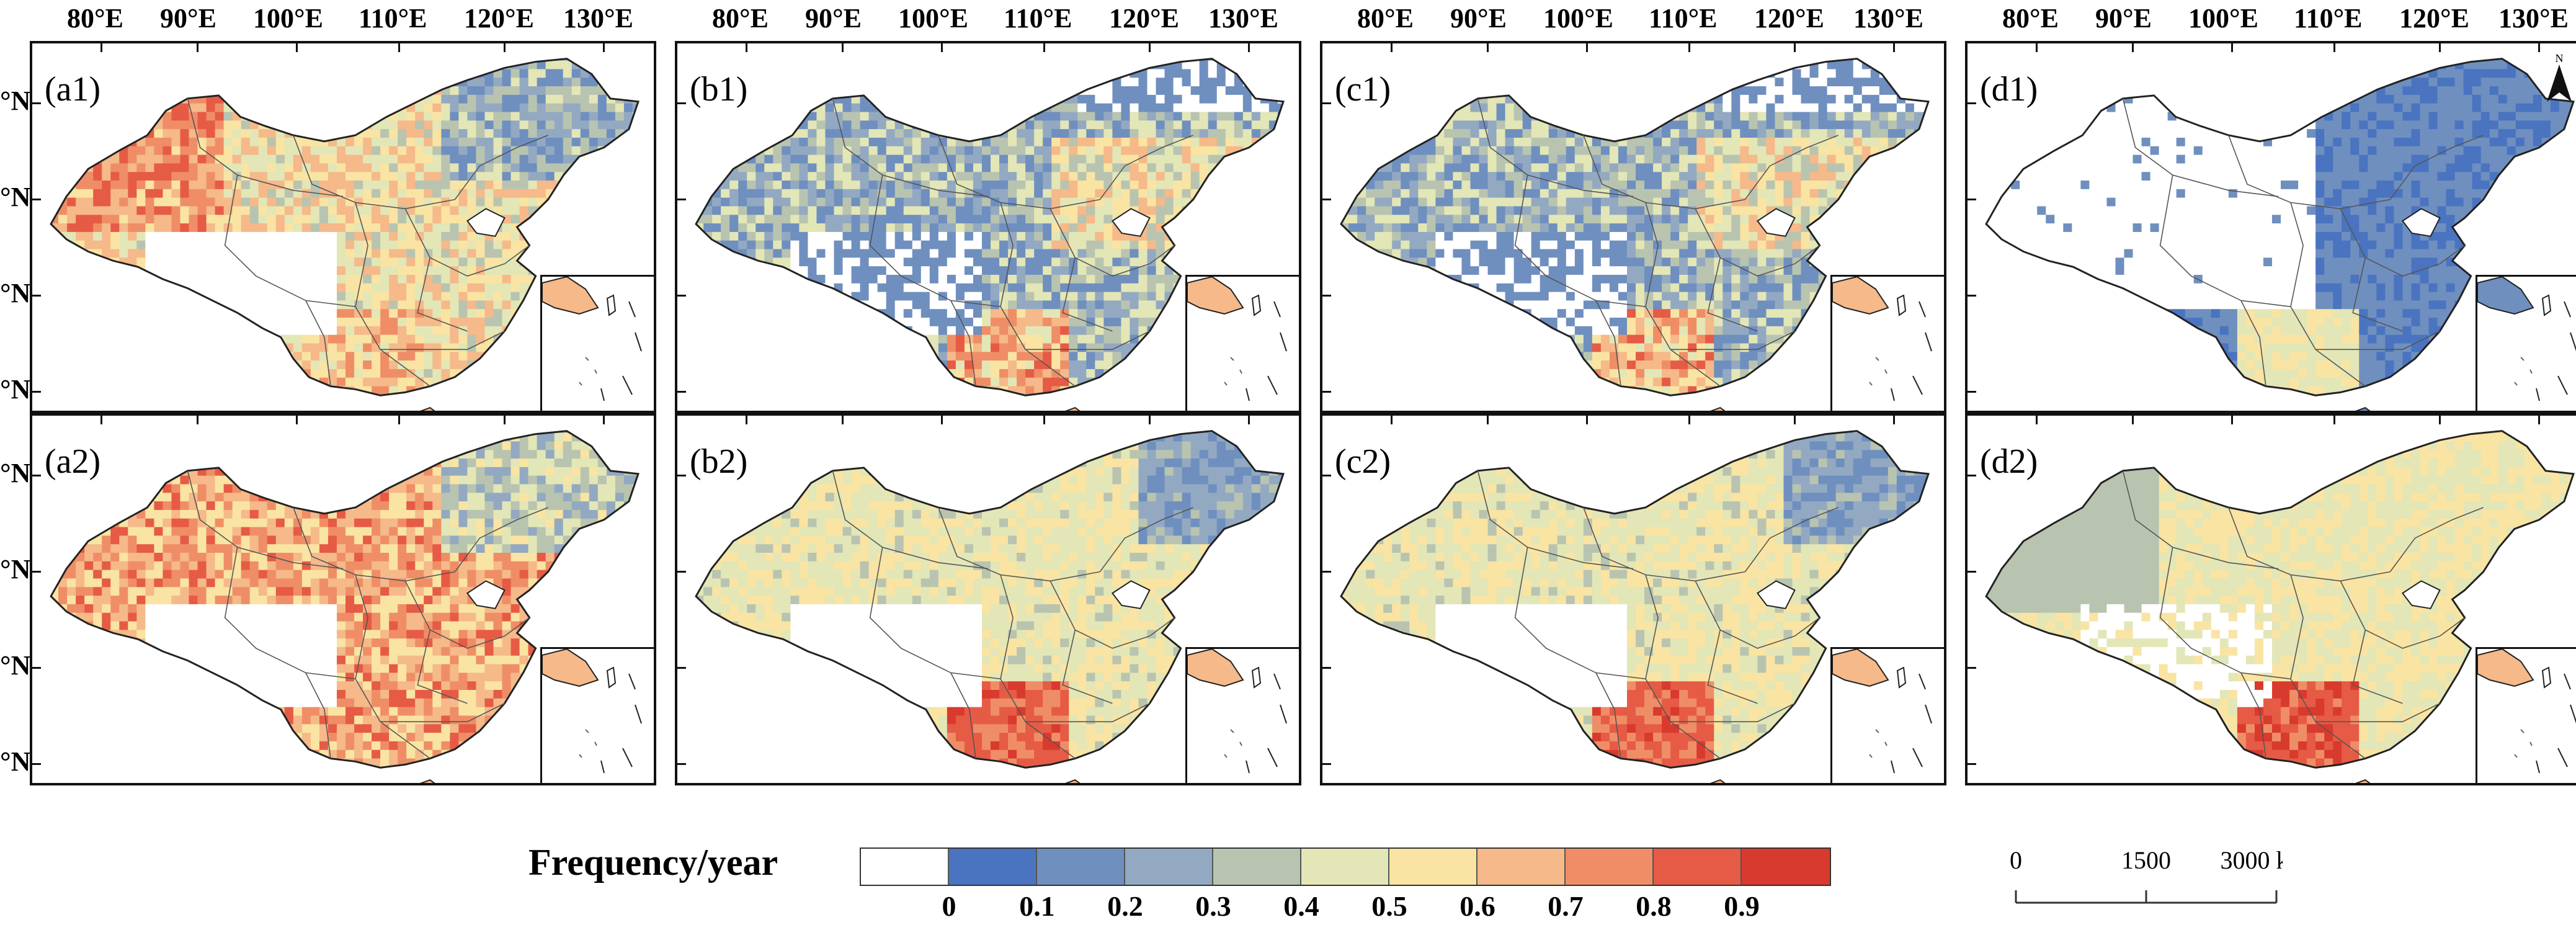 Image resolution: width=2576 pixels, height=930 pixels. I want to click on scale-bar: 0 1500 3000 km, so click(2146, 875).